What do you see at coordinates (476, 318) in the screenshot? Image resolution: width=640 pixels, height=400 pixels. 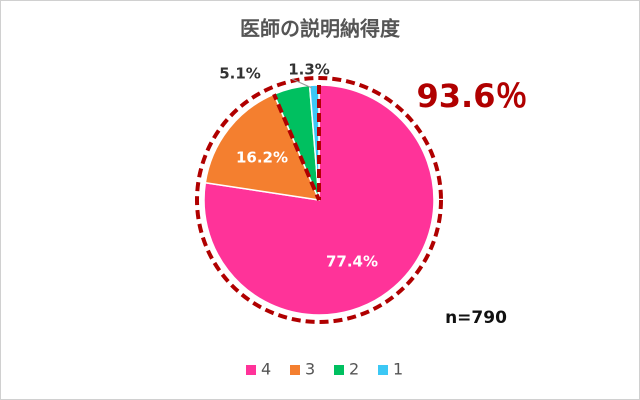 I see `annotation: n=790` at bounding box center [476, 318].